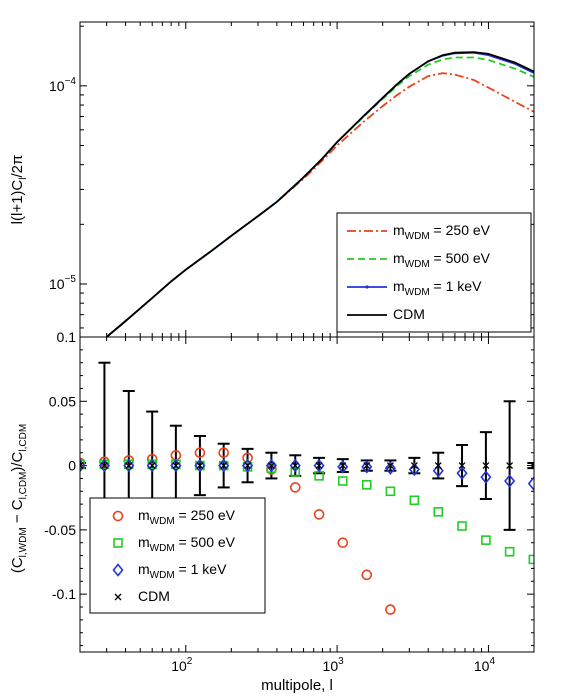 Image resolution: width=581 pixels, height=698 pixels. Describe the element at coordinates (409, 314) in the screenshot. I see `top-legend-label: CDM` at that location.